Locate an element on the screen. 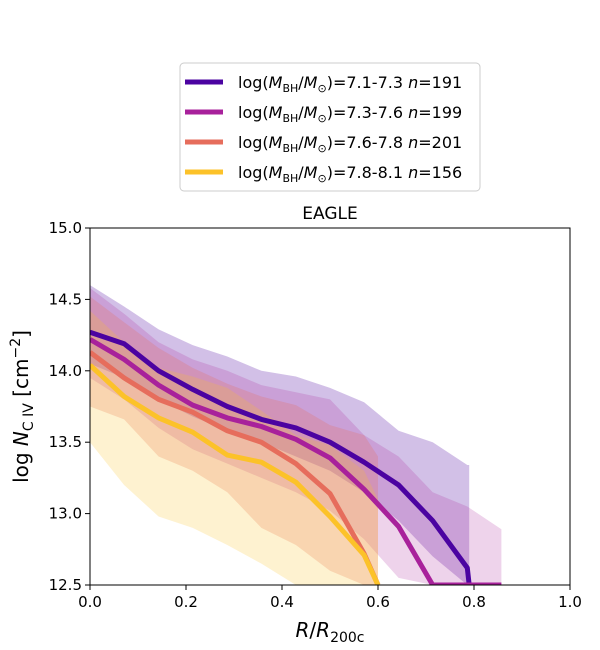  y-tick-label: 13.5 is located at coordinates (65, 442).